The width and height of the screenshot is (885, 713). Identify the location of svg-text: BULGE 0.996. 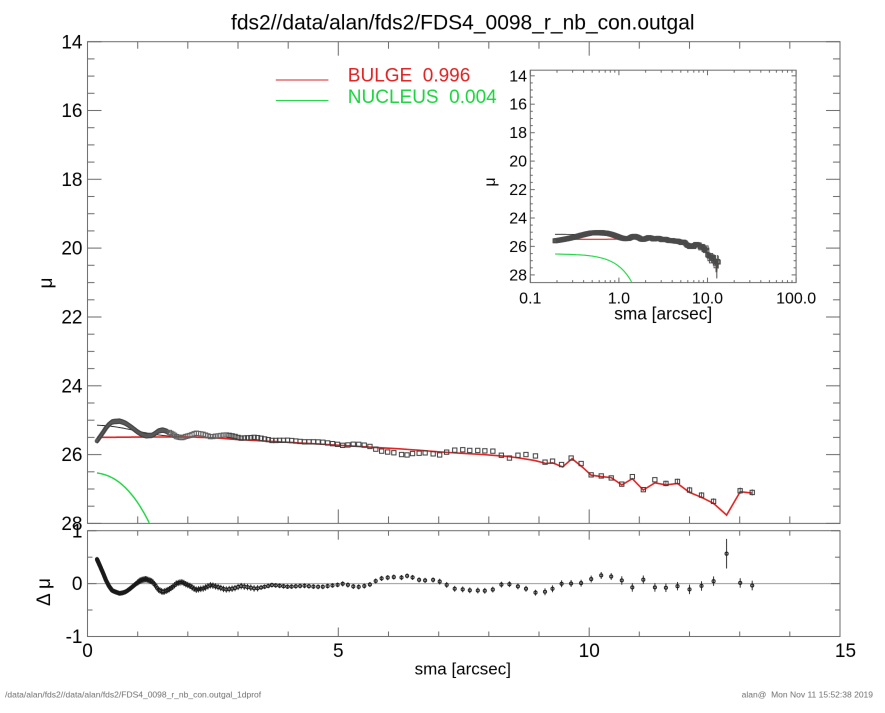
(409, 76).